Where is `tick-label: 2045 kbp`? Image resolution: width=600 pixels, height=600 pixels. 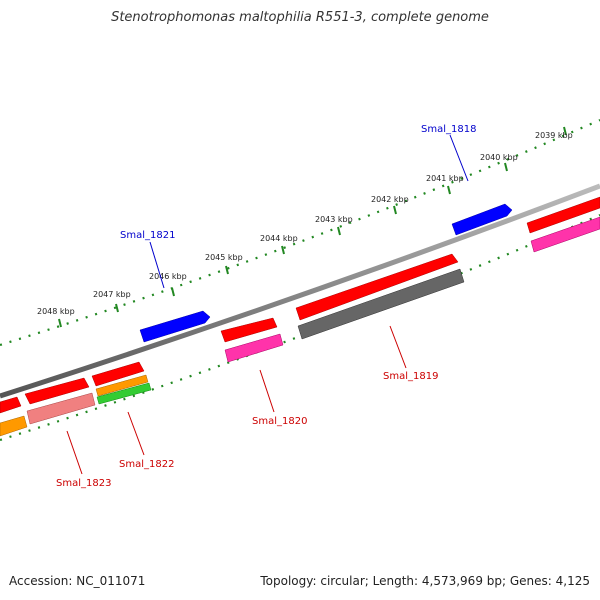
tick-label: 2045 kbp is located at coordinates (224, 257).